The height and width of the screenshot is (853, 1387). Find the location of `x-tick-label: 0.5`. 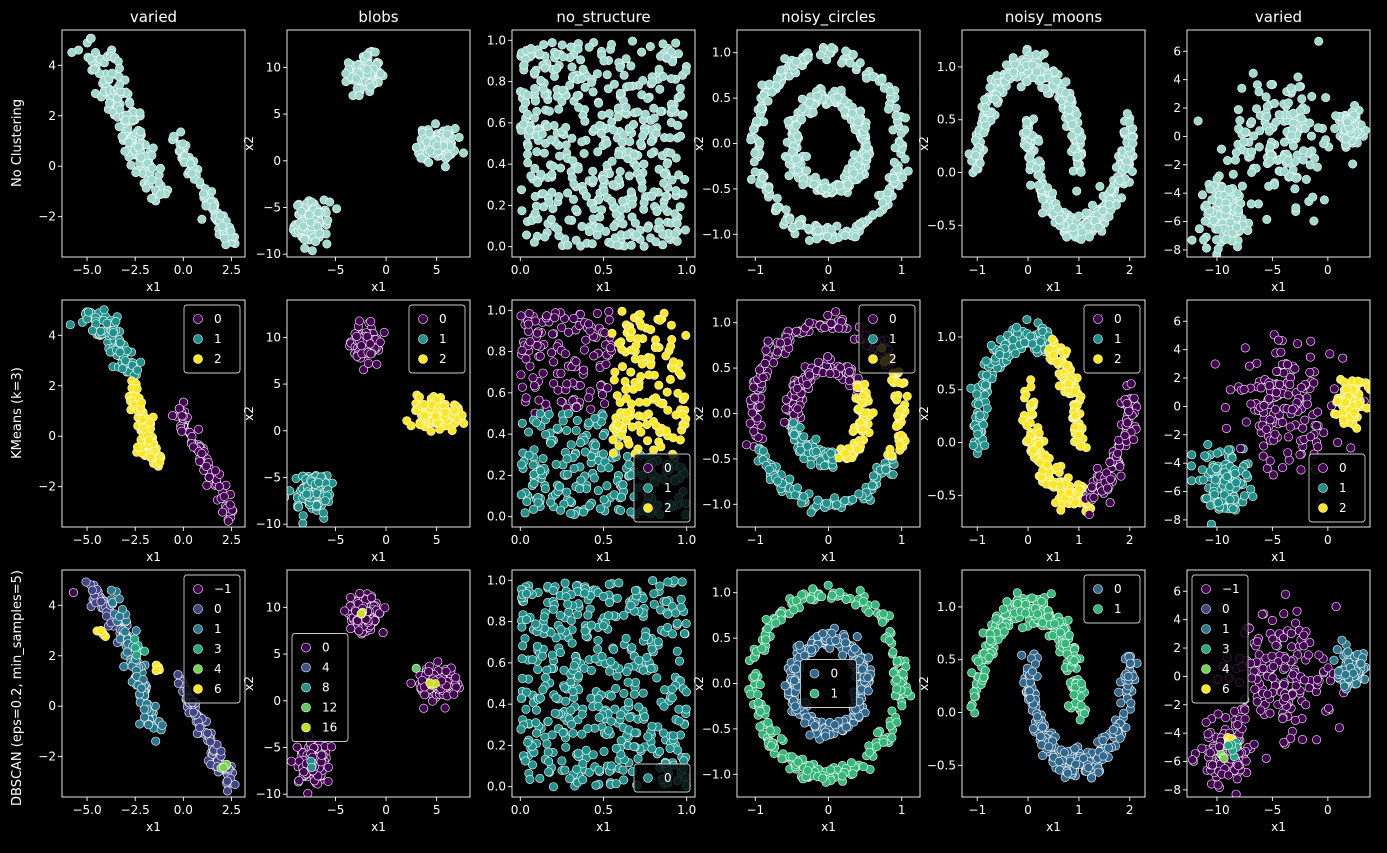

x-tick-label: 0.5 is located at coordinates (603, 270).